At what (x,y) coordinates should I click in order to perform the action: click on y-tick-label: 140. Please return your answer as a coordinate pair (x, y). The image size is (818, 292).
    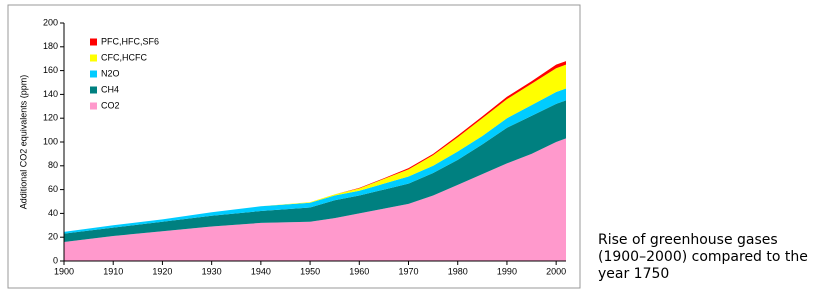
    Looking at the image, I should click on (50, 94).